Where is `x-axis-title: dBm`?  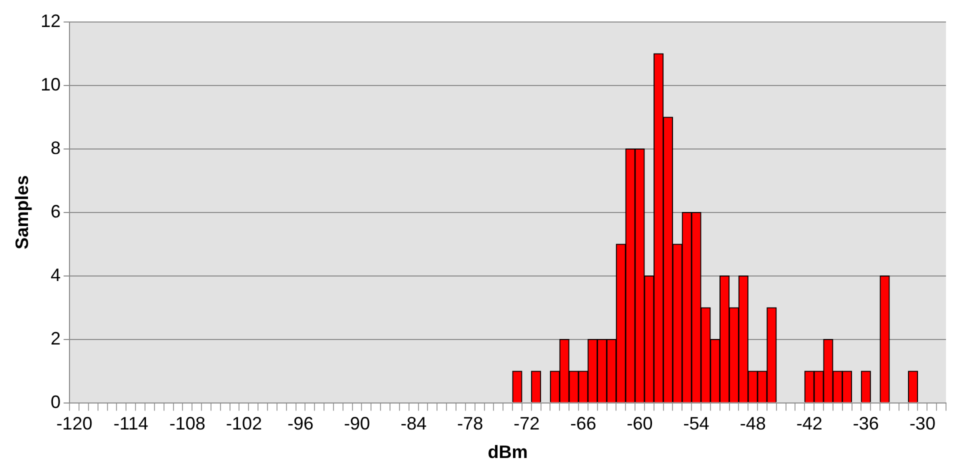 x-axis-title: dBm is located at coordinates (508, 452).